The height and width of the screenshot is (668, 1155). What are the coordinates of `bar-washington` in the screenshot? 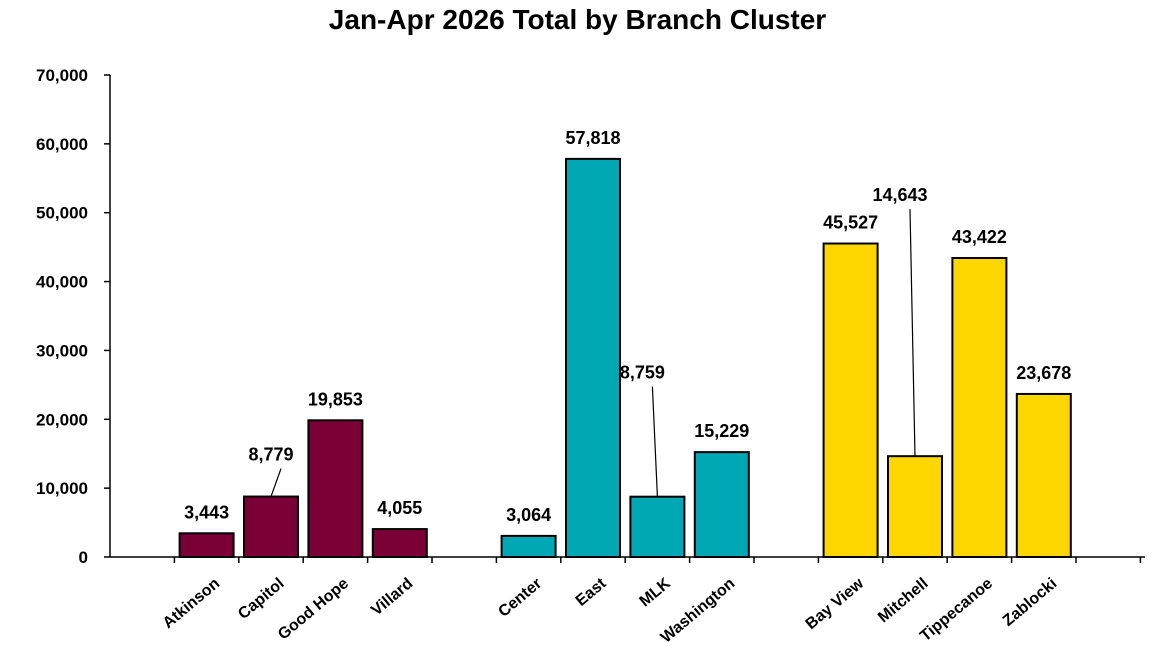 It's located at (722, 504).